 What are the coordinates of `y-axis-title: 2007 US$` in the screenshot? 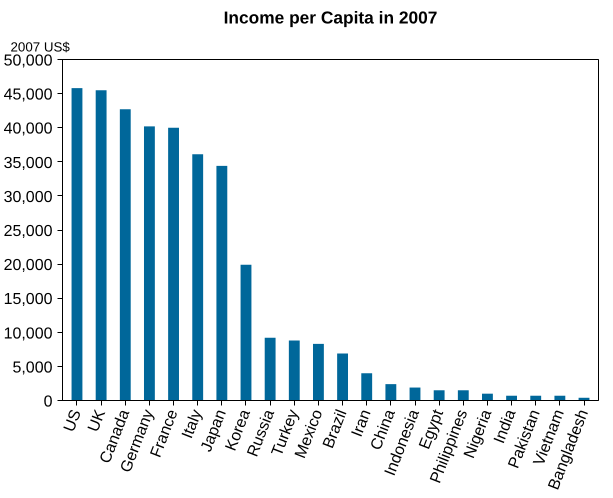 It's located at (40, 47).